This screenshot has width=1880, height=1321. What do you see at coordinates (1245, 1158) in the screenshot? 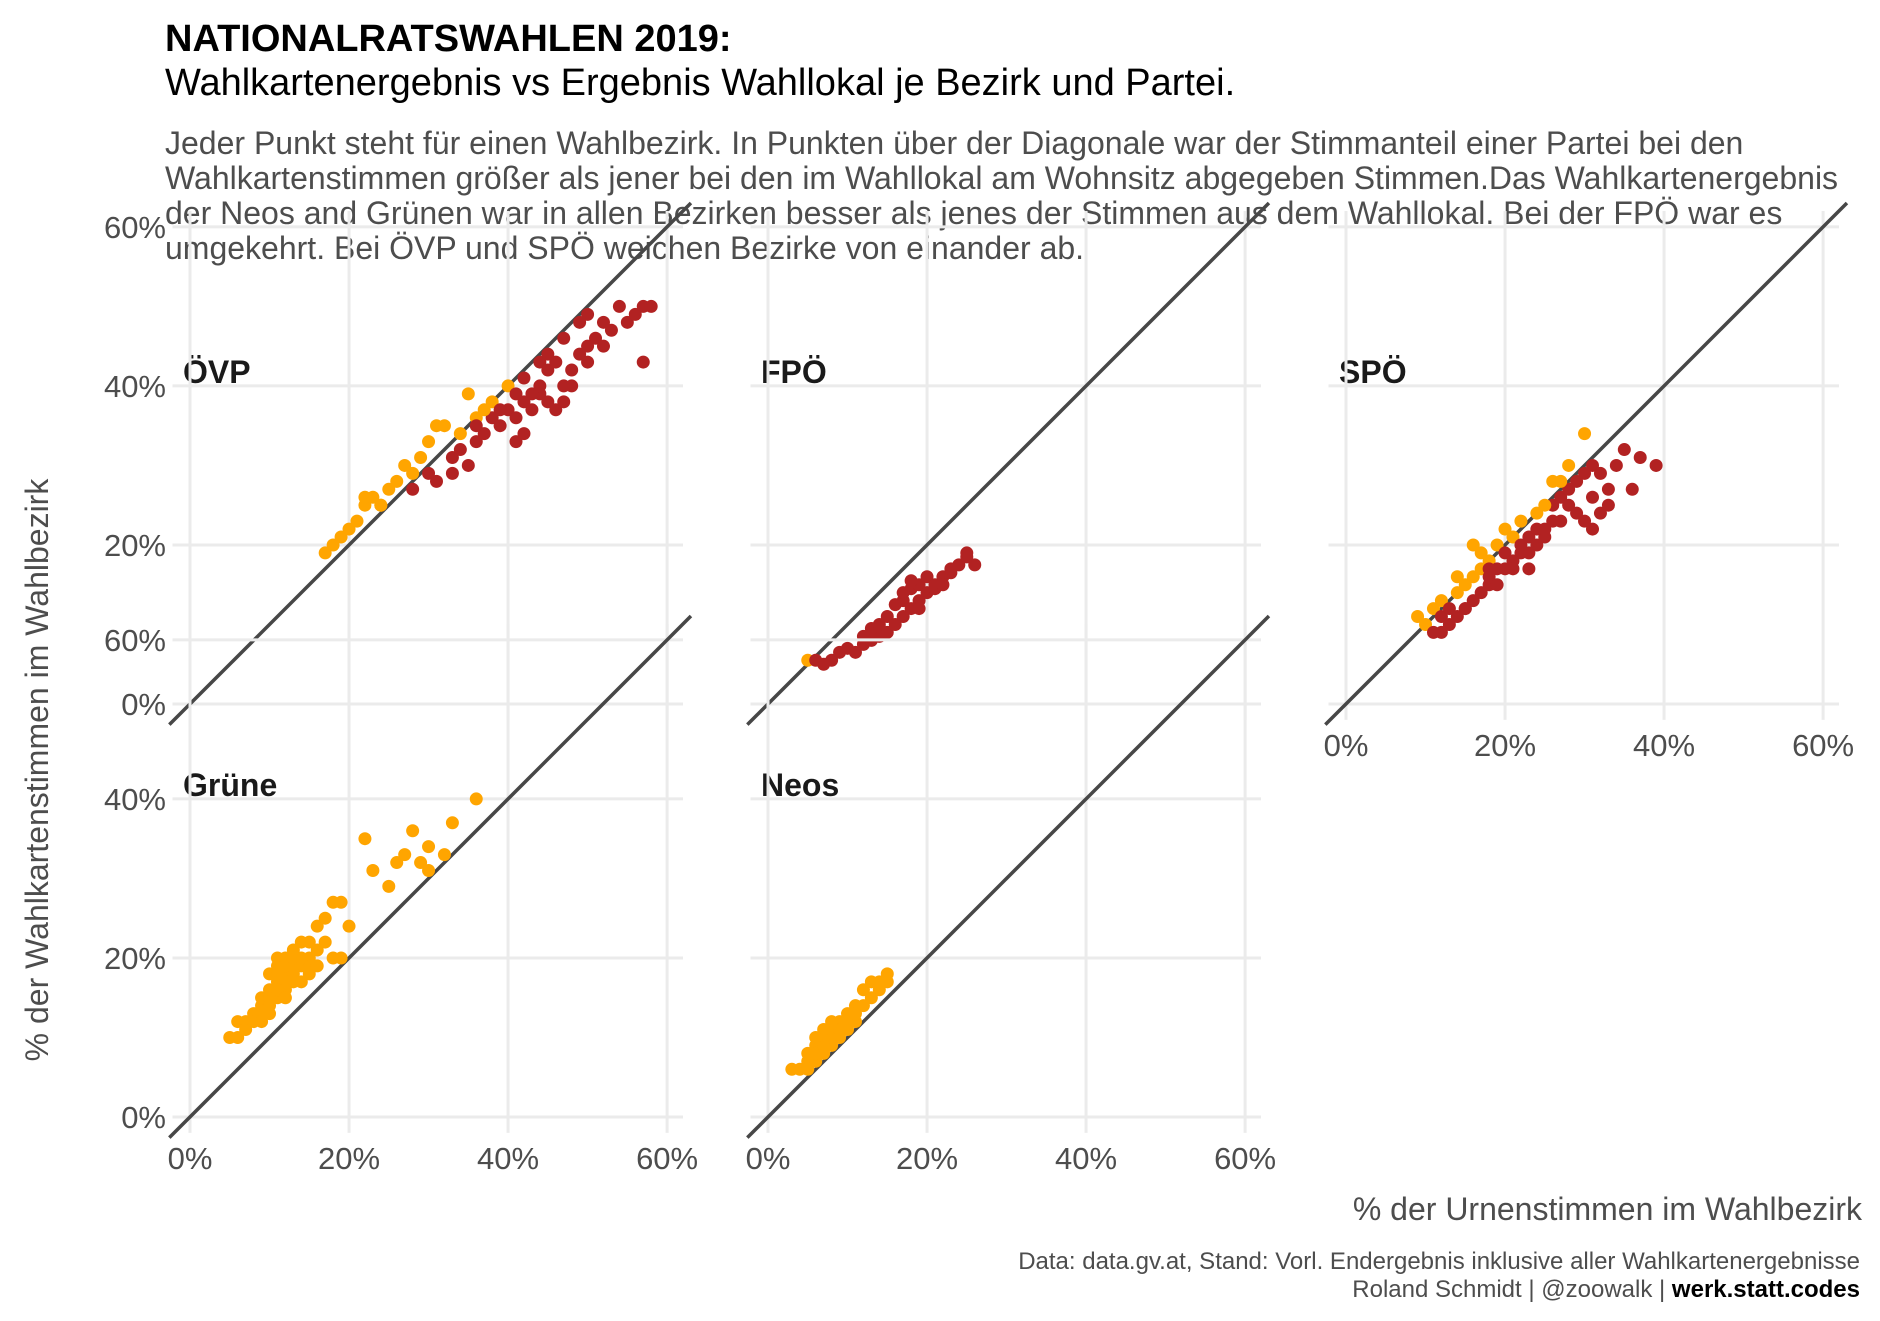
I see `x-tick-label: 60%` at bounding box center [1245, 1158].